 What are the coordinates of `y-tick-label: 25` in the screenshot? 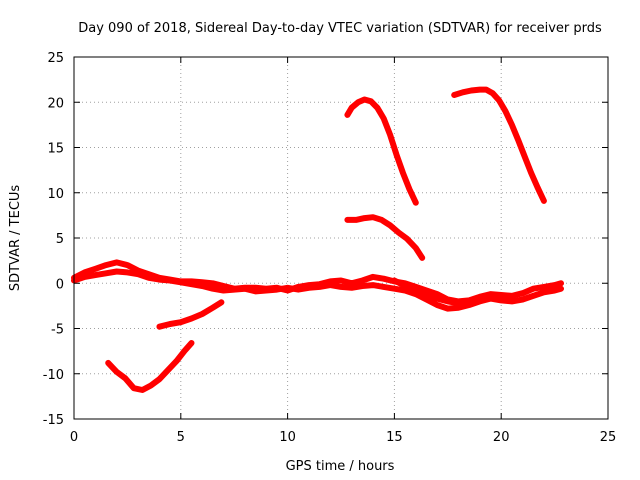 It's located at (55, 58).